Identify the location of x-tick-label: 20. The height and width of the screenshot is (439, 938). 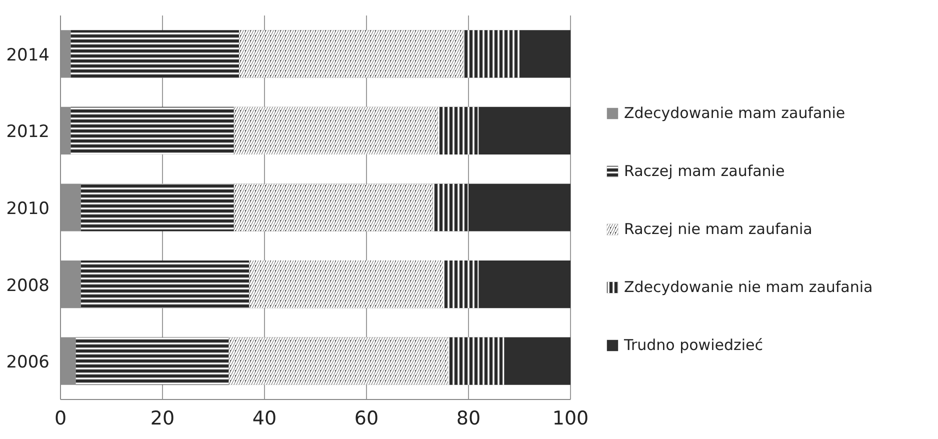
(162, 419).